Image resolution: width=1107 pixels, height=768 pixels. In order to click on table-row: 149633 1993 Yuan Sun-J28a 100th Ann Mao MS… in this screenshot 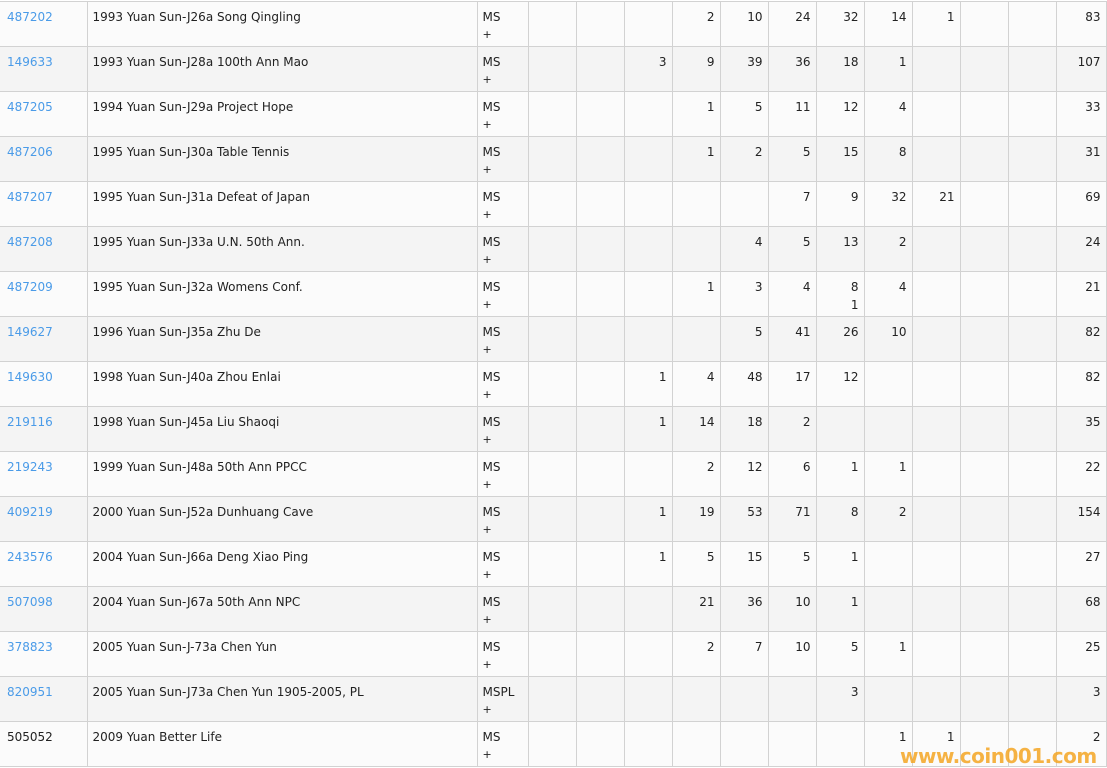, I will do `click(553, 69)`.